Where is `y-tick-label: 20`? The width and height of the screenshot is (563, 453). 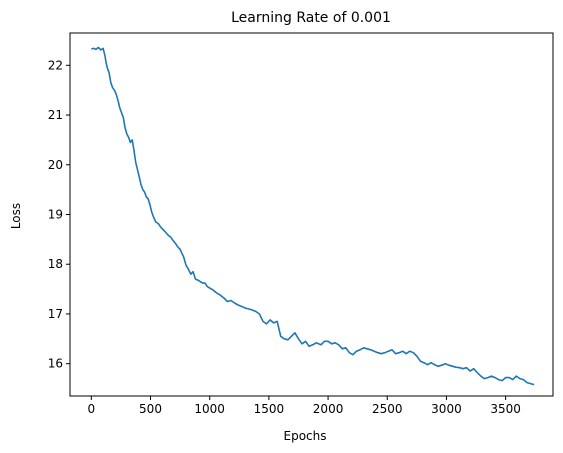
y-tick-label: 20 is located at coordinates (55, 165).